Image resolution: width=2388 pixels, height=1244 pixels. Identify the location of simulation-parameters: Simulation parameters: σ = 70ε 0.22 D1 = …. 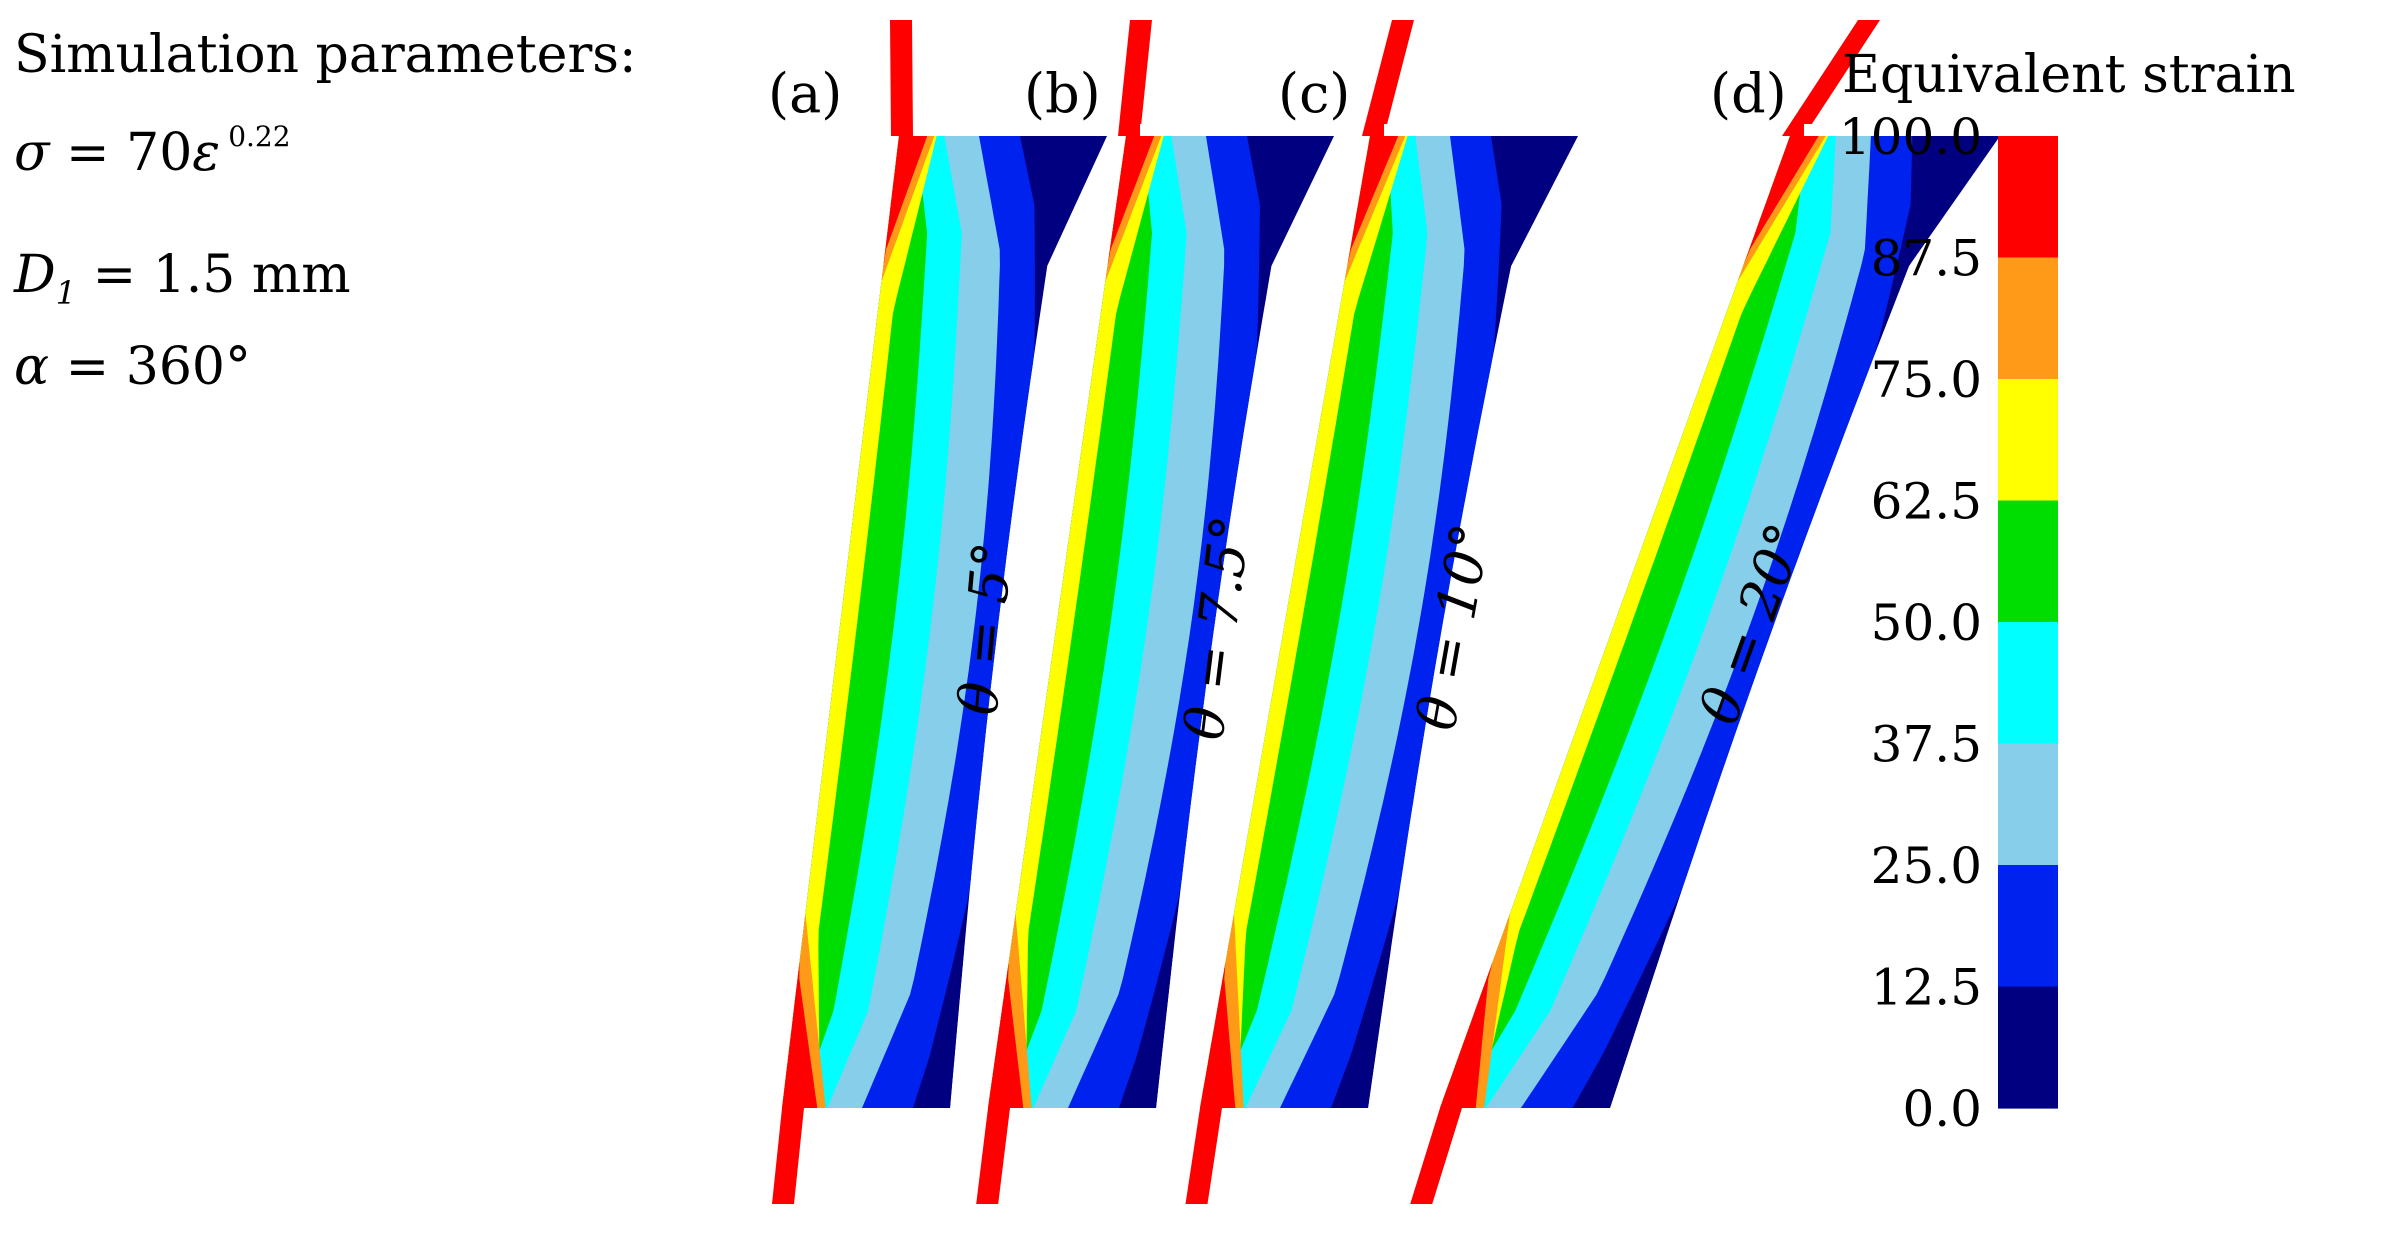
(325, 211).